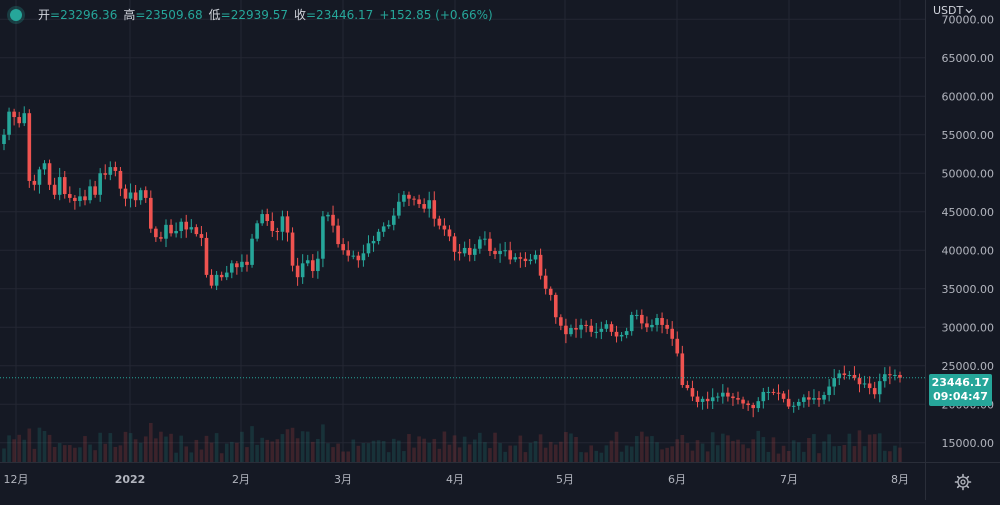  What do you see at coordinates (968, 19) in the screenshot?
I see `price-tick-label: 70000.00` at bounding box center [968, 19].